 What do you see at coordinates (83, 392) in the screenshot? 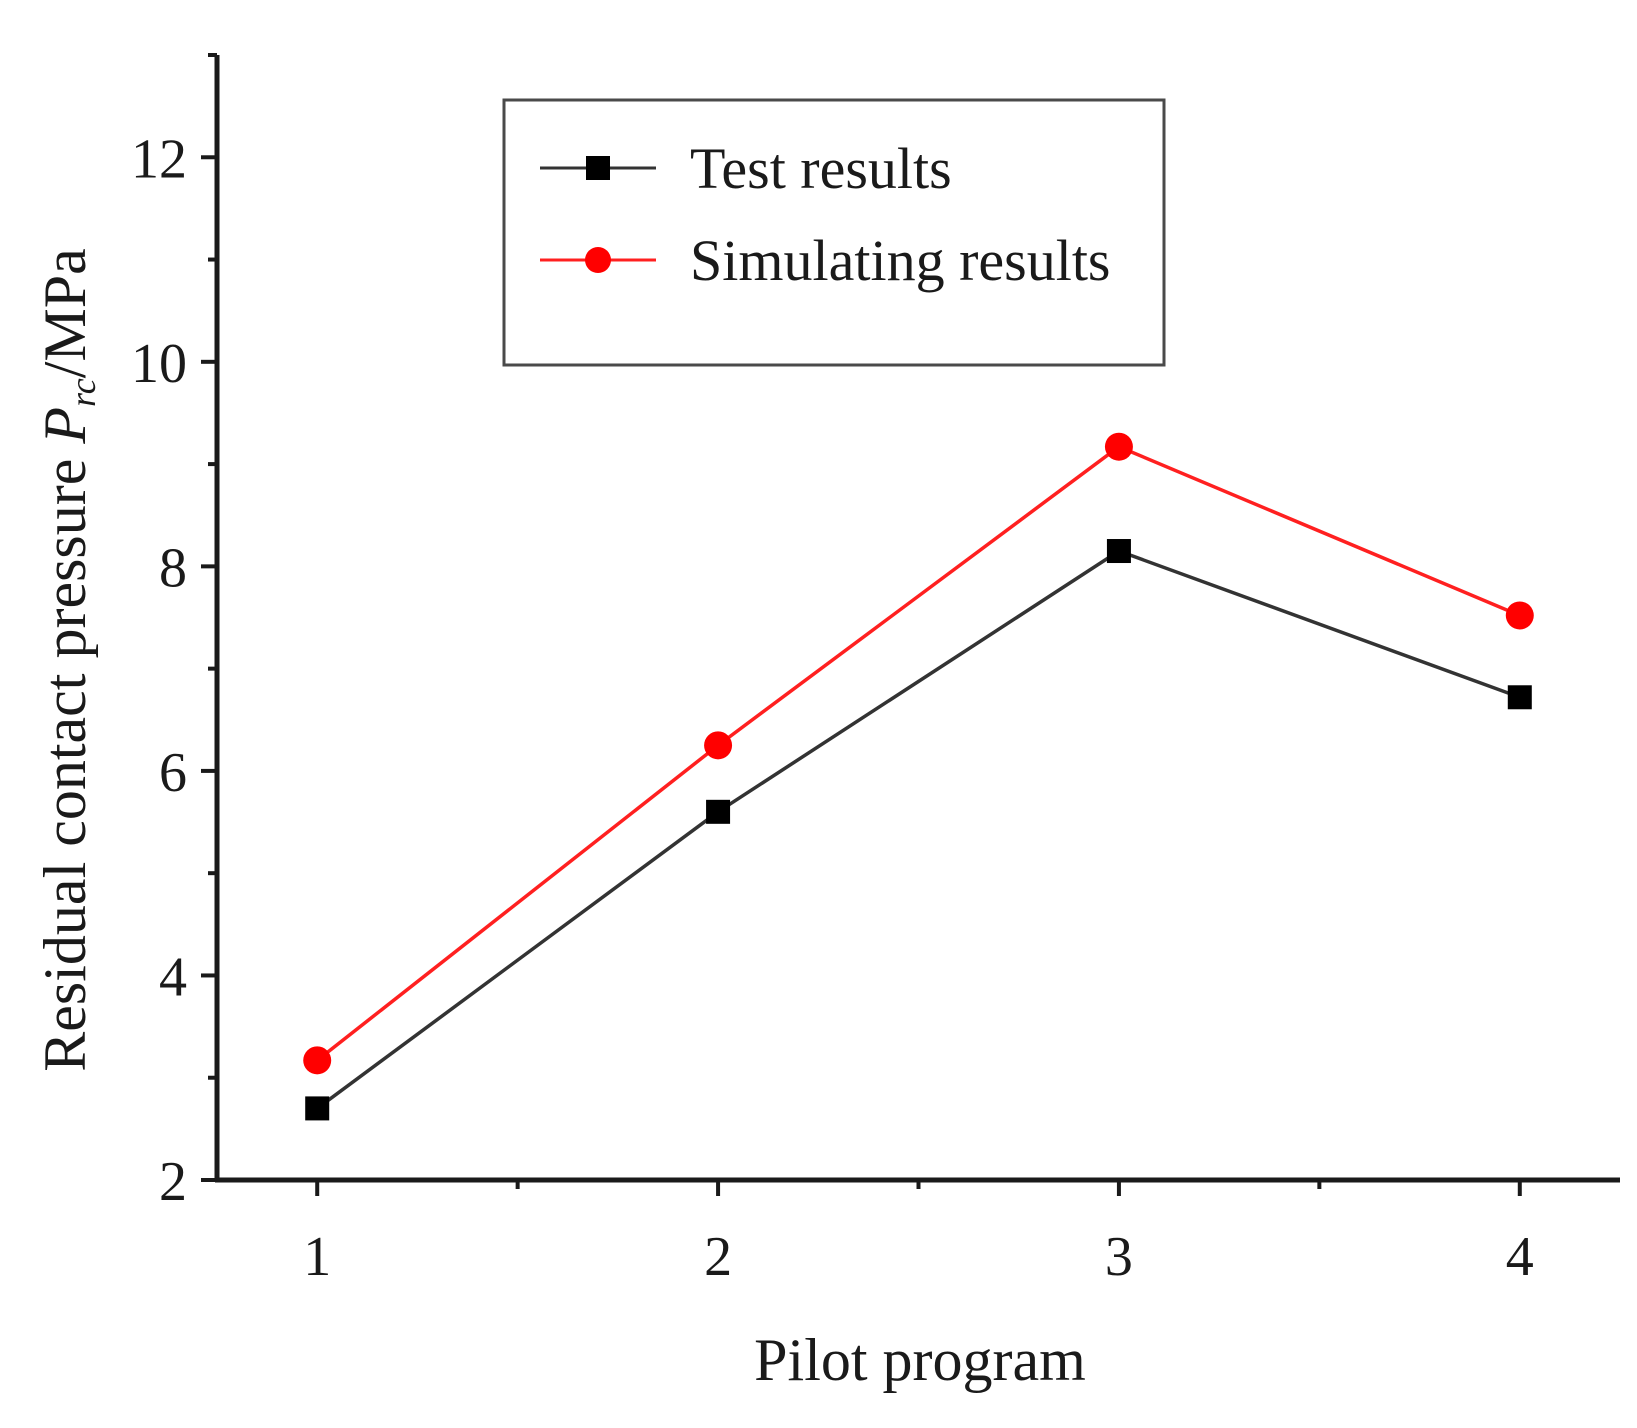
I see `y-axis-title-subscript: rc` at bounding box center [83, 392].